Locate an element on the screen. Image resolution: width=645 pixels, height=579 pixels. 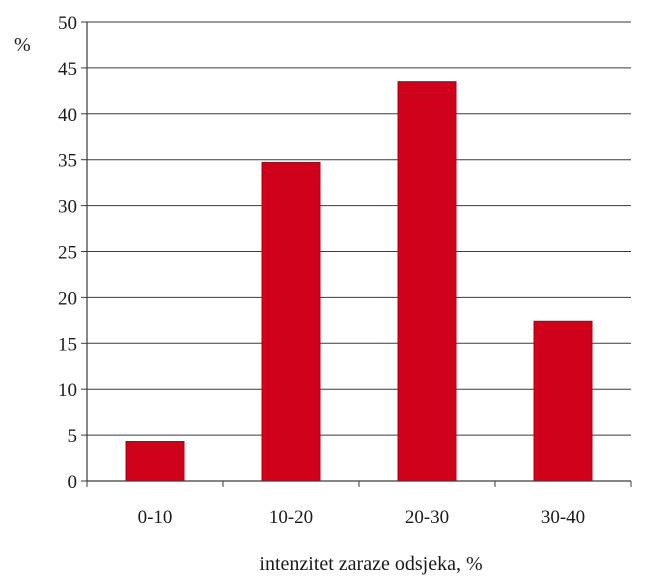
y-tick-labels: 0 5 10 15 20 25 30 35 40 45 50 is located at coordinates (67, 253).